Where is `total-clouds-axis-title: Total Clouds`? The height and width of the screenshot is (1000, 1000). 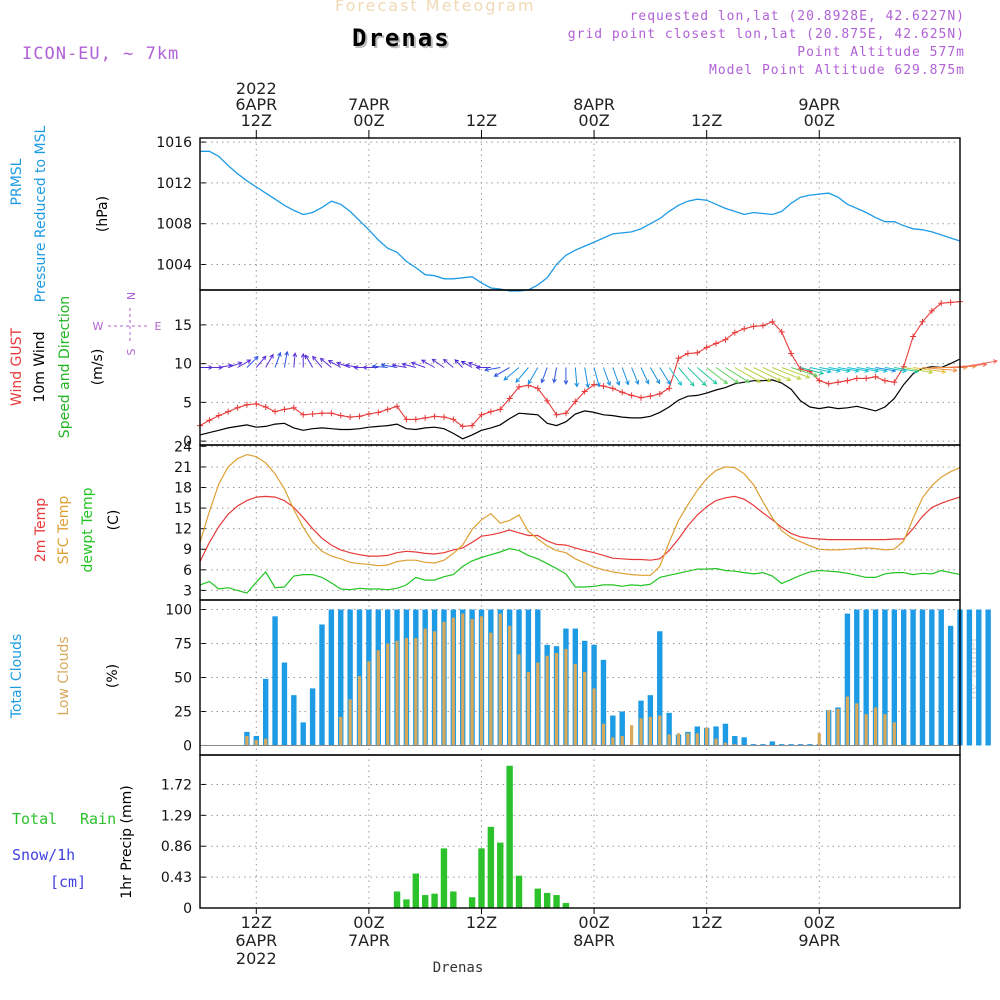
total-clouds-axis-title: Total Clouds is located at coordinates (17, 676).